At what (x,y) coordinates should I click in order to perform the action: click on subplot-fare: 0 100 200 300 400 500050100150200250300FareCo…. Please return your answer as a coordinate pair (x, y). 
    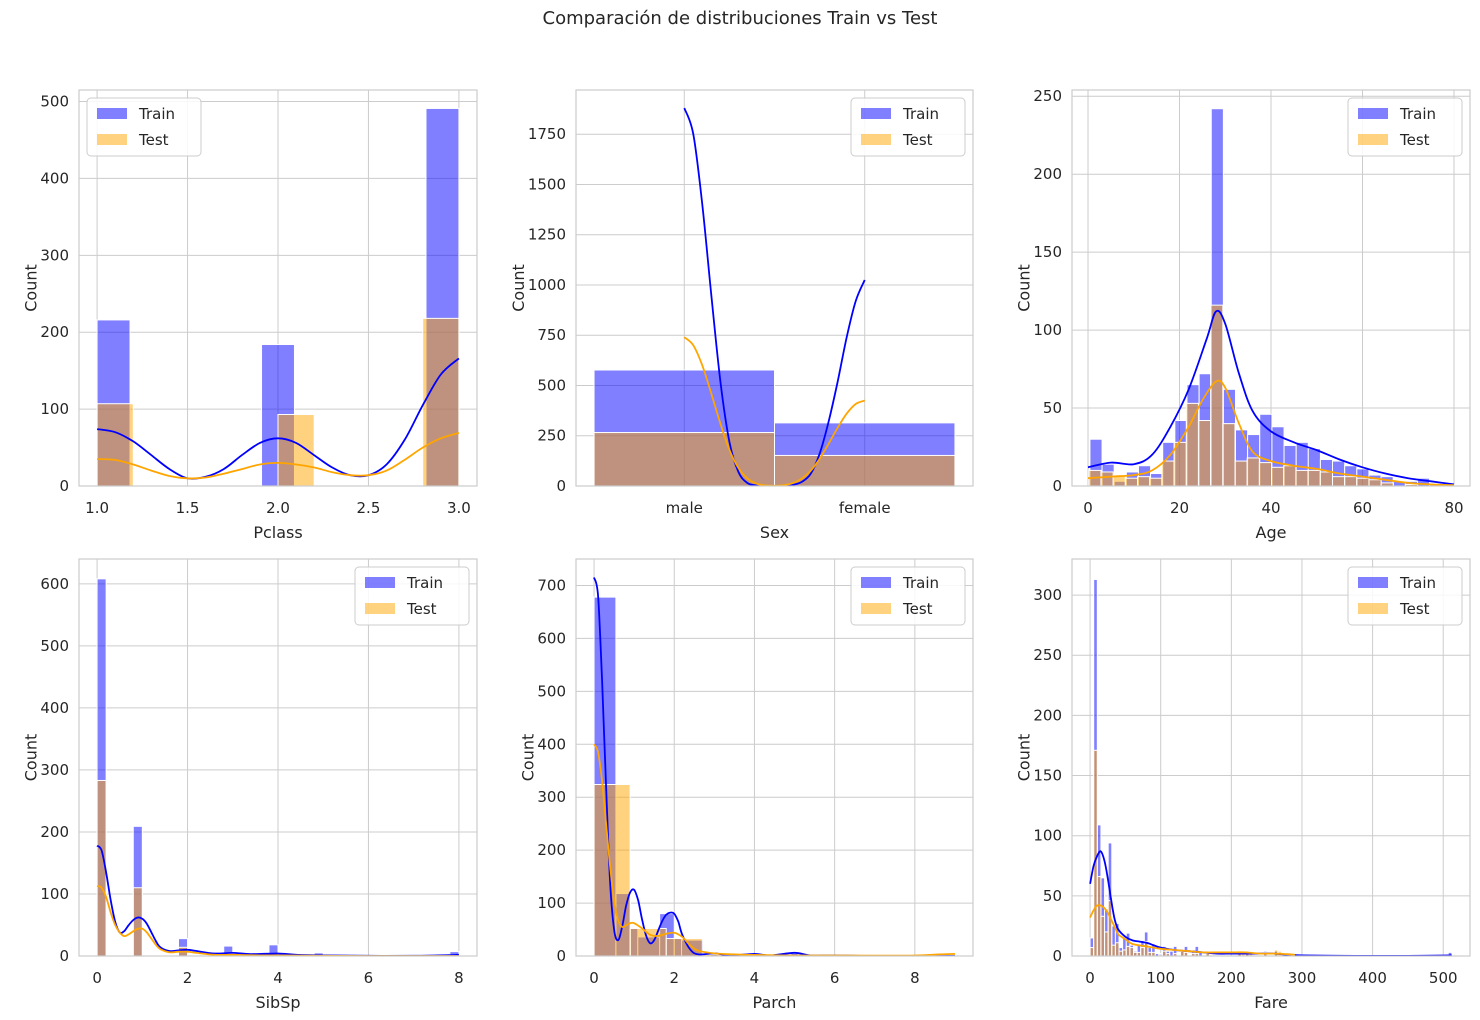
    Looking at the image, I should click on (1243, 785).